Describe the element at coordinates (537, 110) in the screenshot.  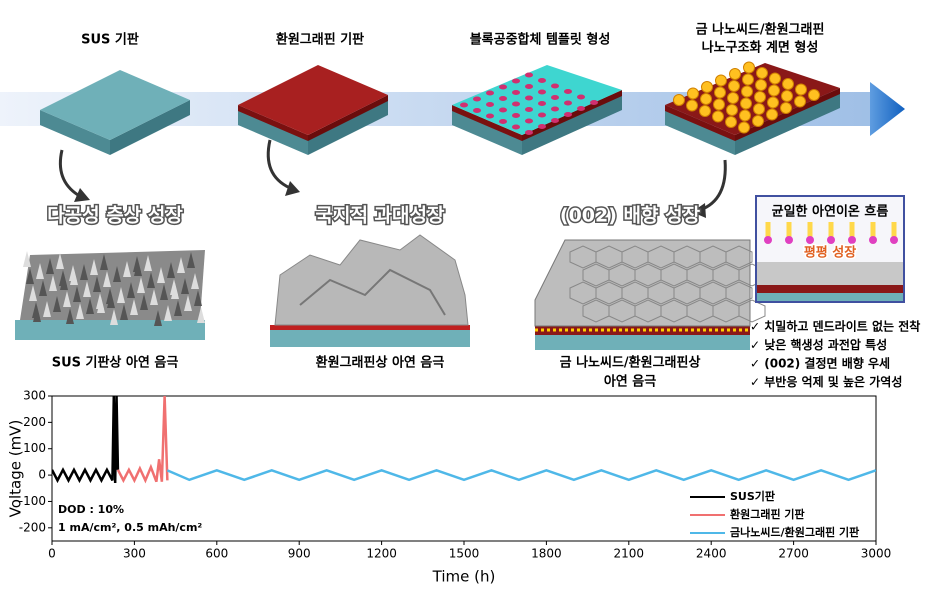
I see `slab-template` at that location.